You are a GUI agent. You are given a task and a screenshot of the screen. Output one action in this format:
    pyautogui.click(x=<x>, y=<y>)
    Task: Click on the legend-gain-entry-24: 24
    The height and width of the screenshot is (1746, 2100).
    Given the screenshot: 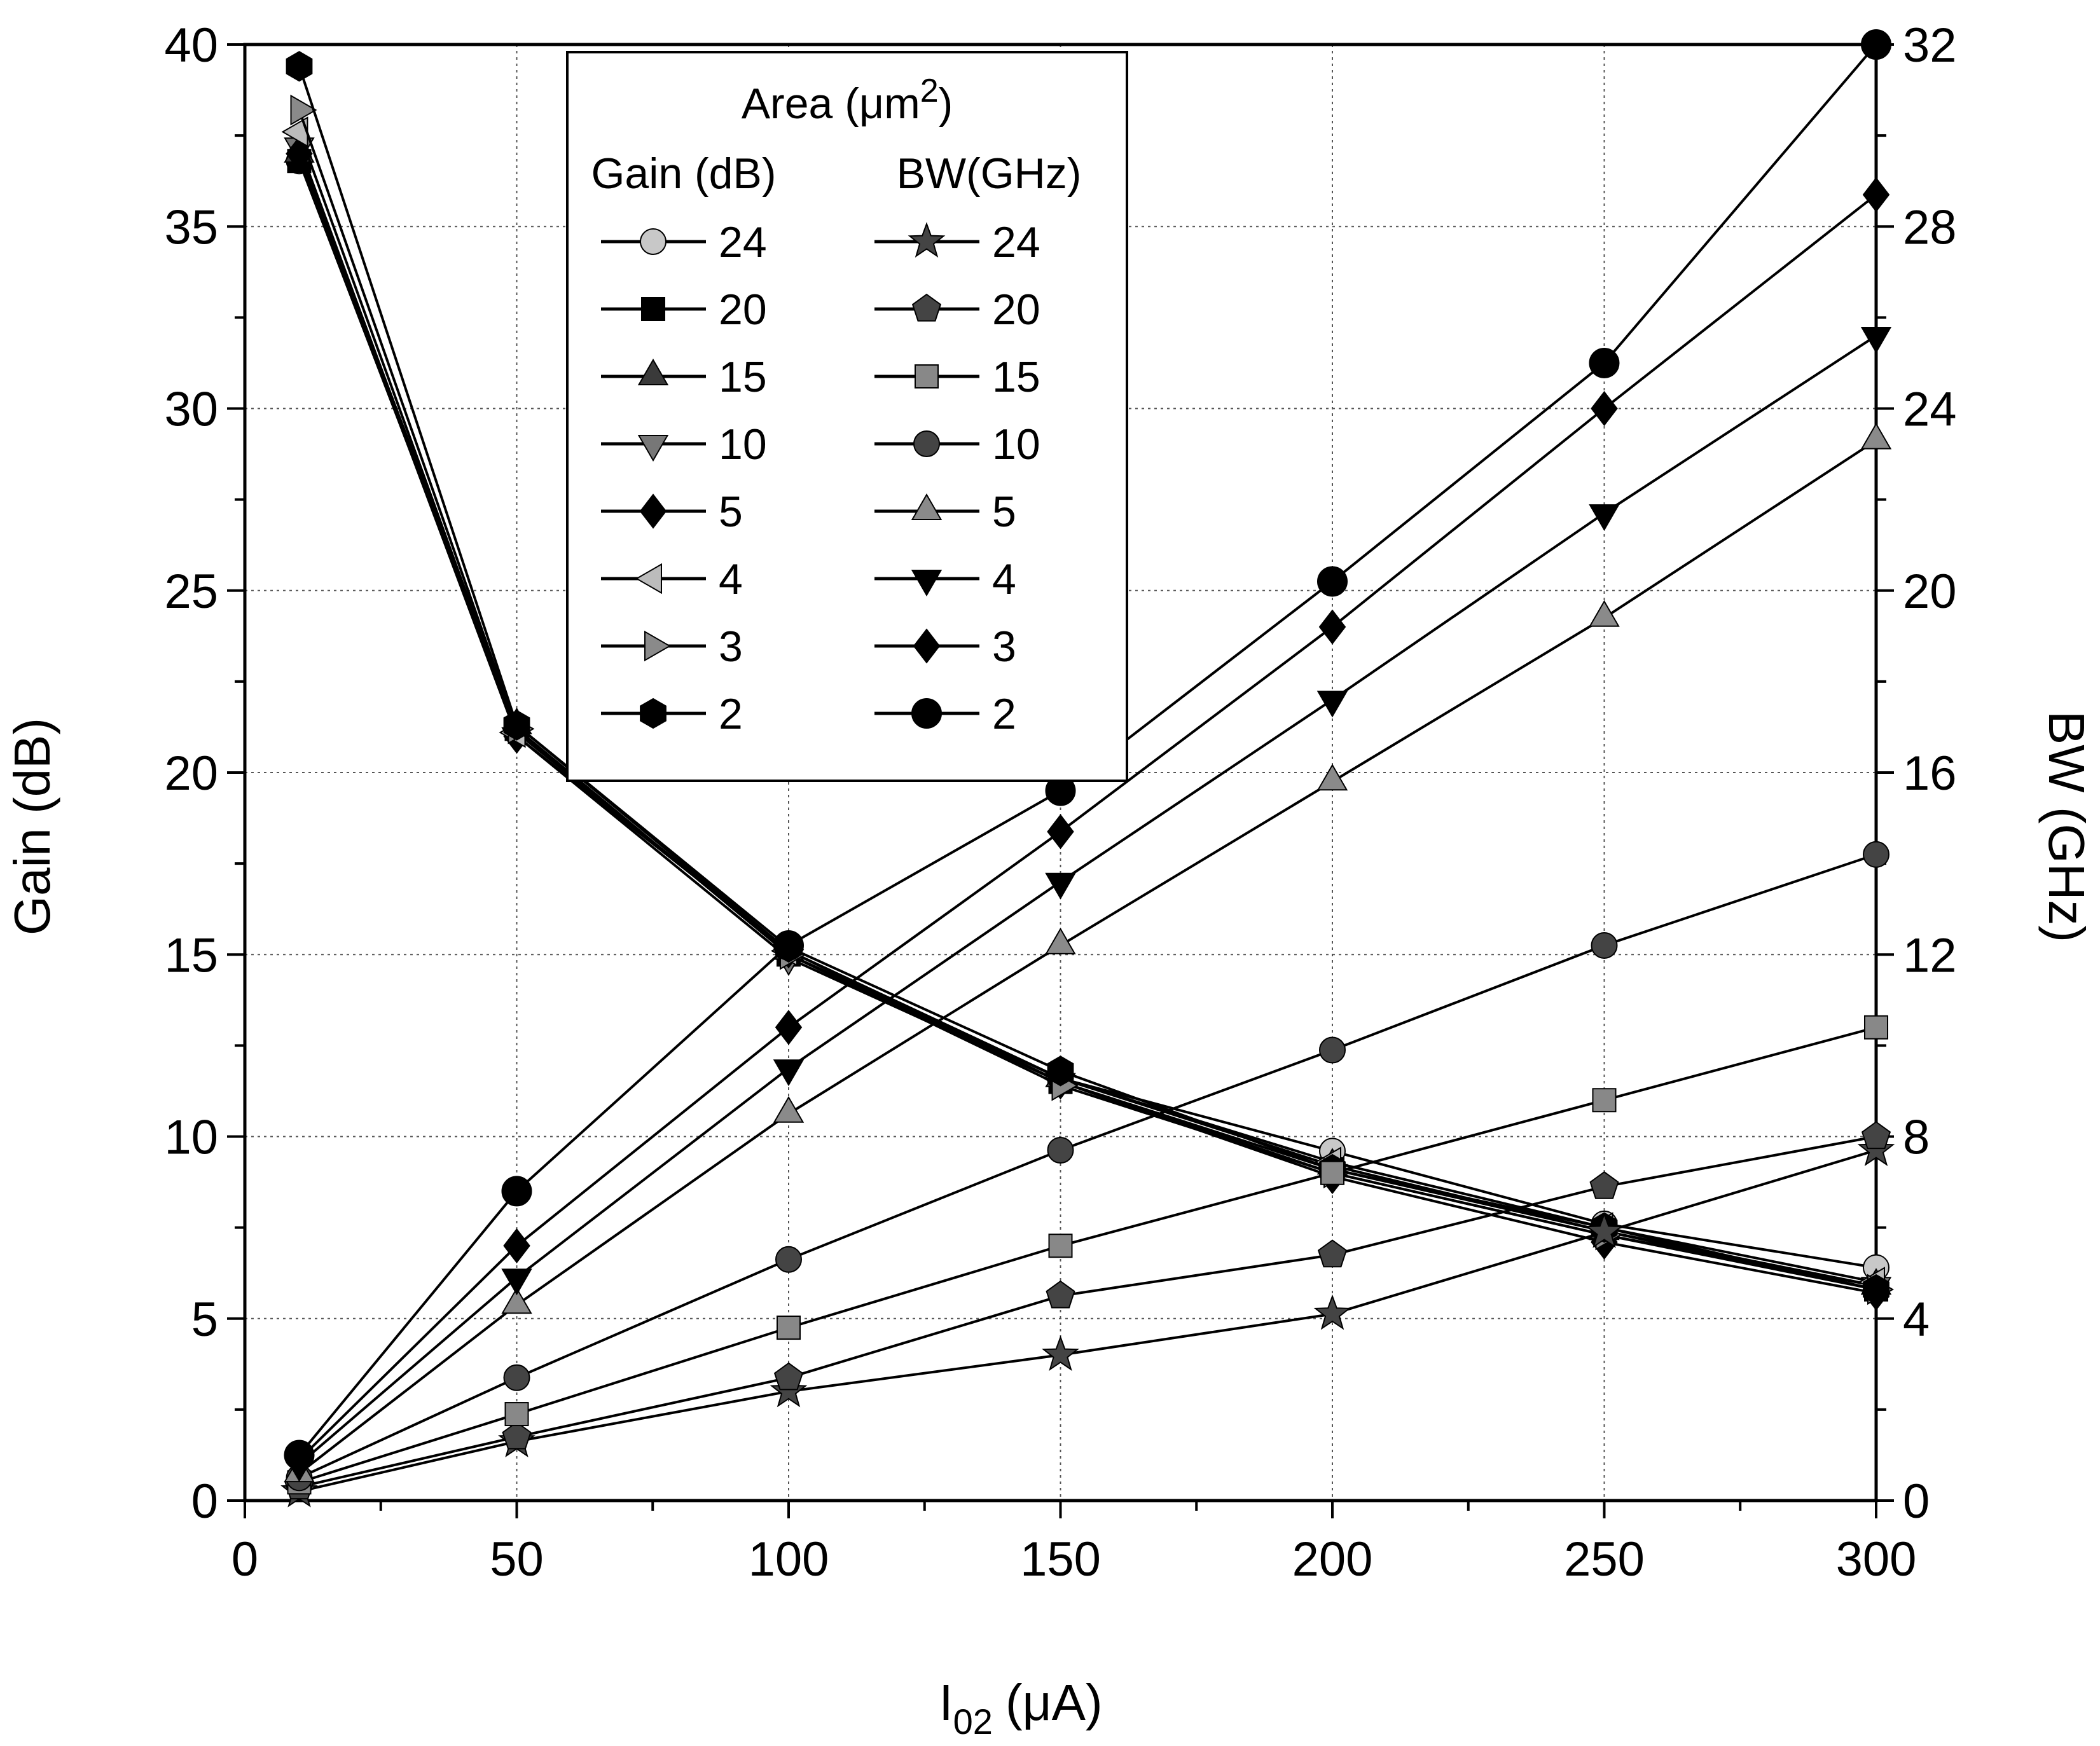 What is the action you would take?
    pyautogui.click(x=684, y=242)
    